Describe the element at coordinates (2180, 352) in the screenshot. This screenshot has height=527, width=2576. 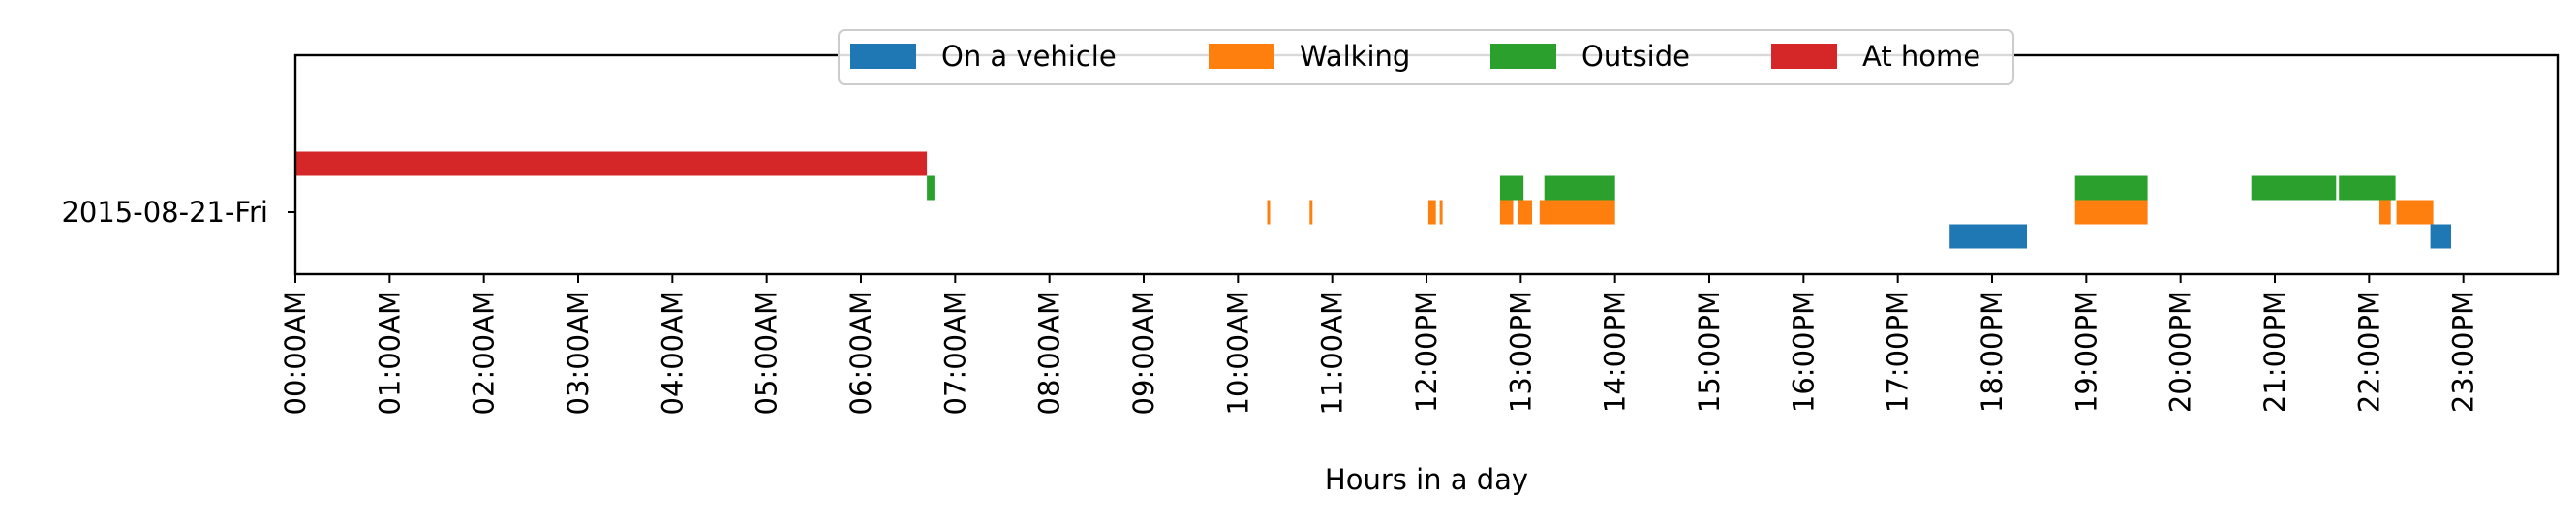
I see `x-tick-label: 20:00PM` at that location.